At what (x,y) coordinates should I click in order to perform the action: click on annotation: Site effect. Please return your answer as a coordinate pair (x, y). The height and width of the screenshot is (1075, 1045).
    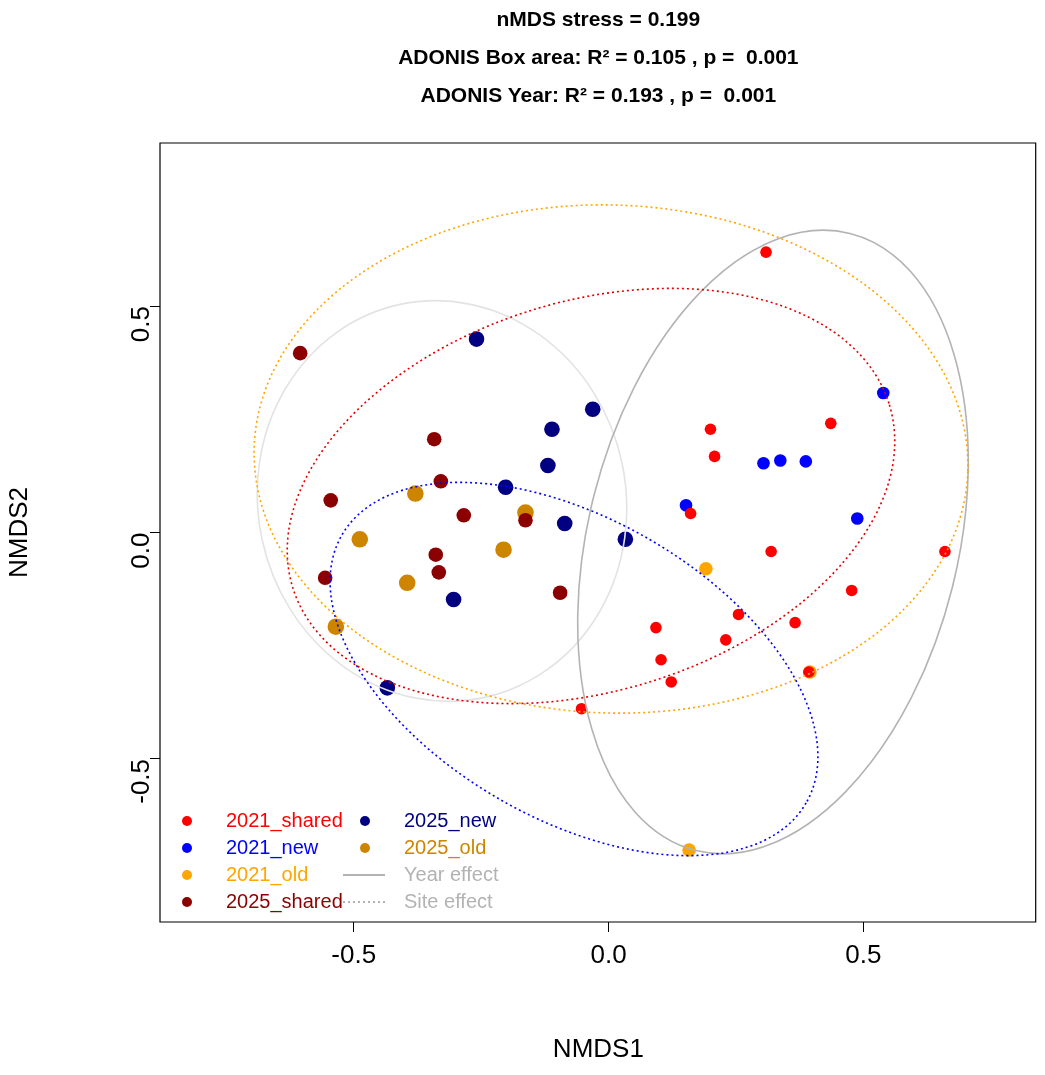
    Looking at the image, I should click on (449, 900).